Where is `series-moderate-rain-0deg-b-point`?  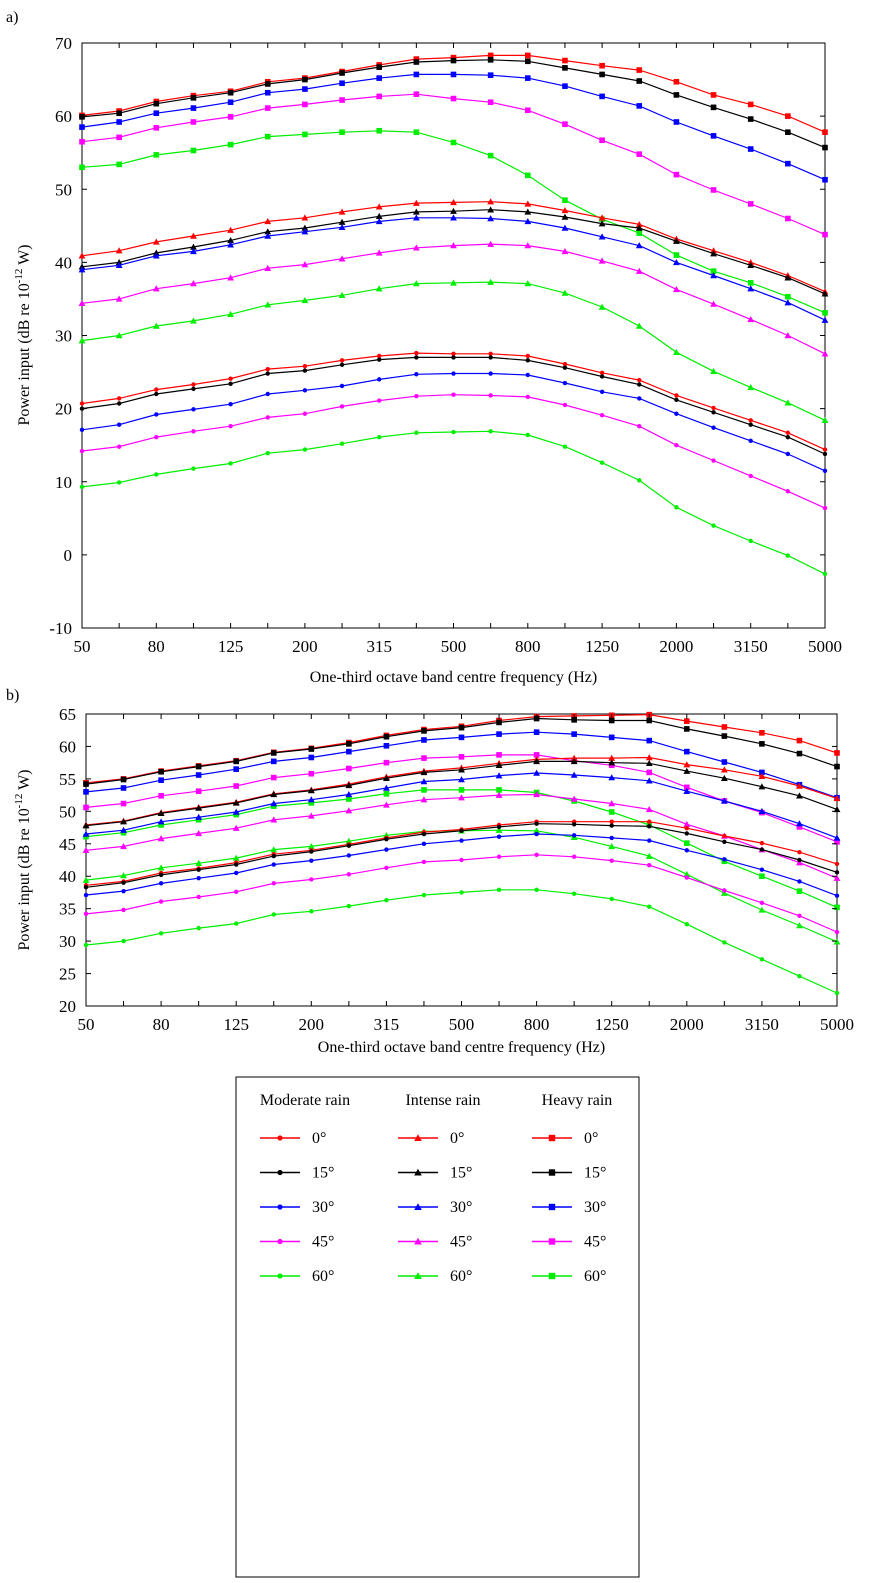
series-moderate-rain-0deg-b-point is located at coordinates (686, 828).